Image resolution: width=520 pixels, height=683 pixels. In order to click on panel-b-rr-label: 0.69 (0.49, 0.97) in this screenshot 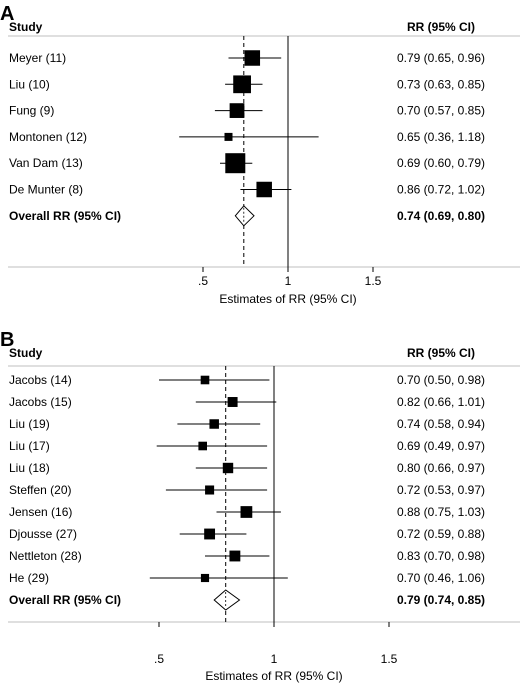, I will do `click(441, 446)`.